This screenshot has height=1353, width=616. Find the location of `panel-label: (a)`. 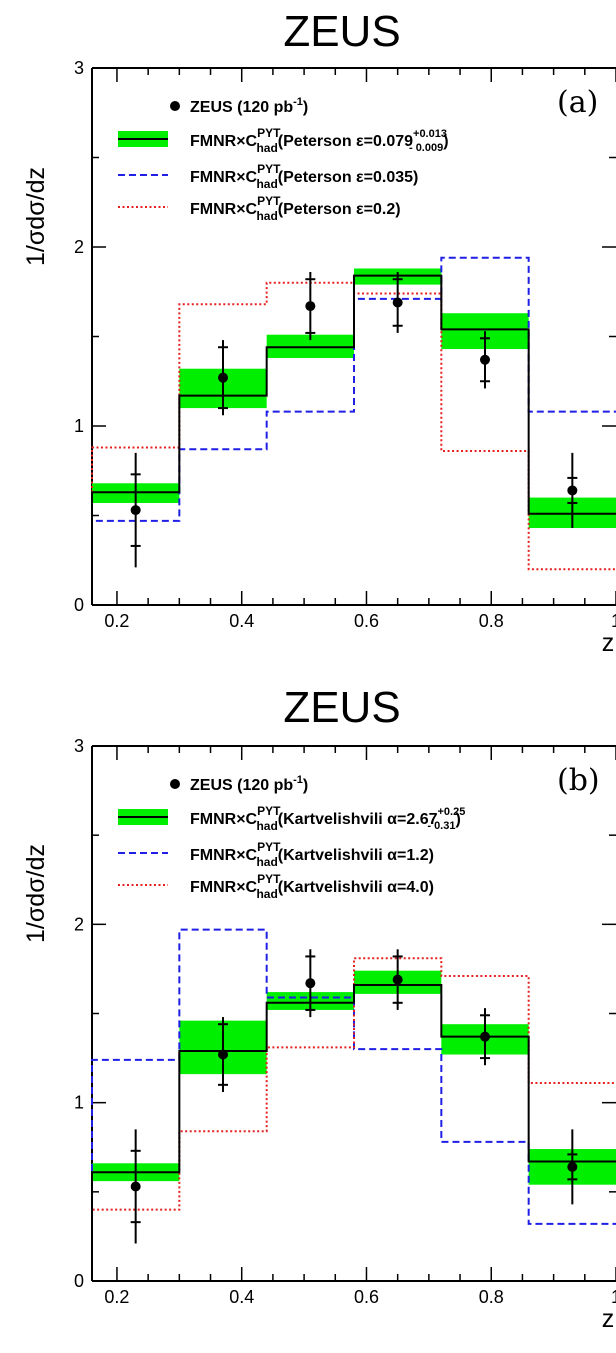

panel-label: (a) is located at coordinates (577, 102).